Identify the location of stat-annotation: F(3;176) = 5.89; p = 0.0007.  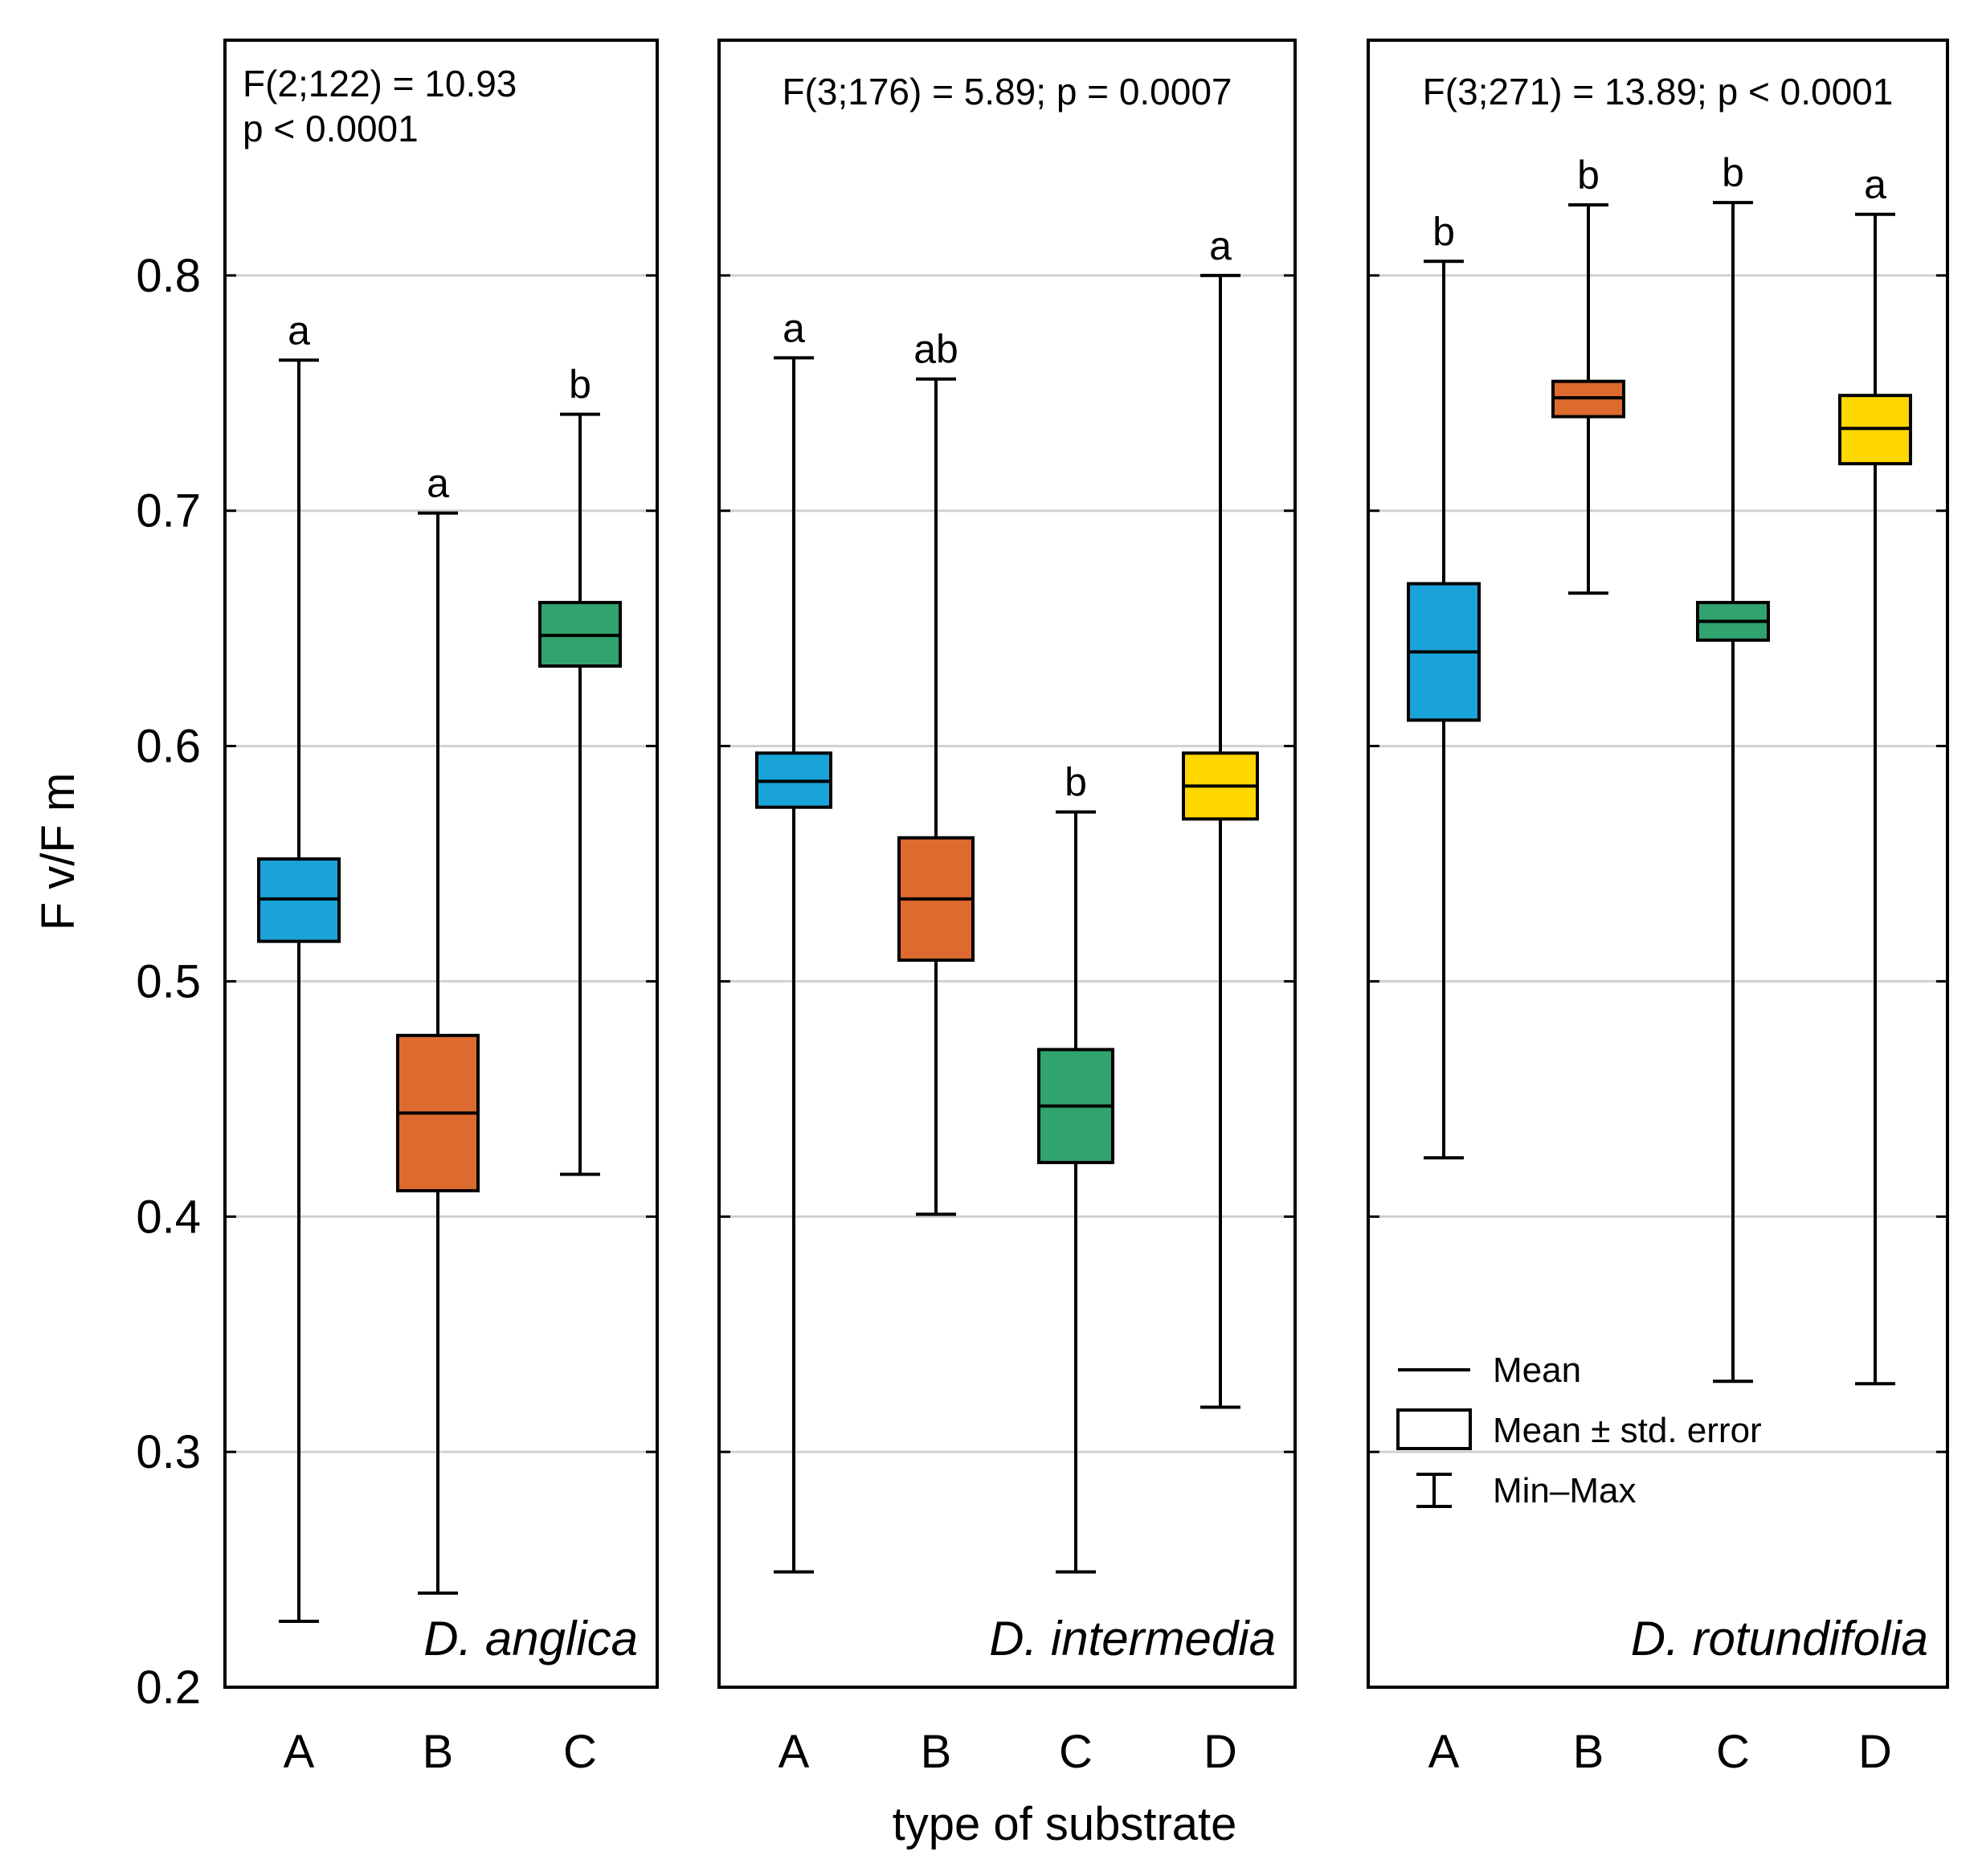
(1007, 91).